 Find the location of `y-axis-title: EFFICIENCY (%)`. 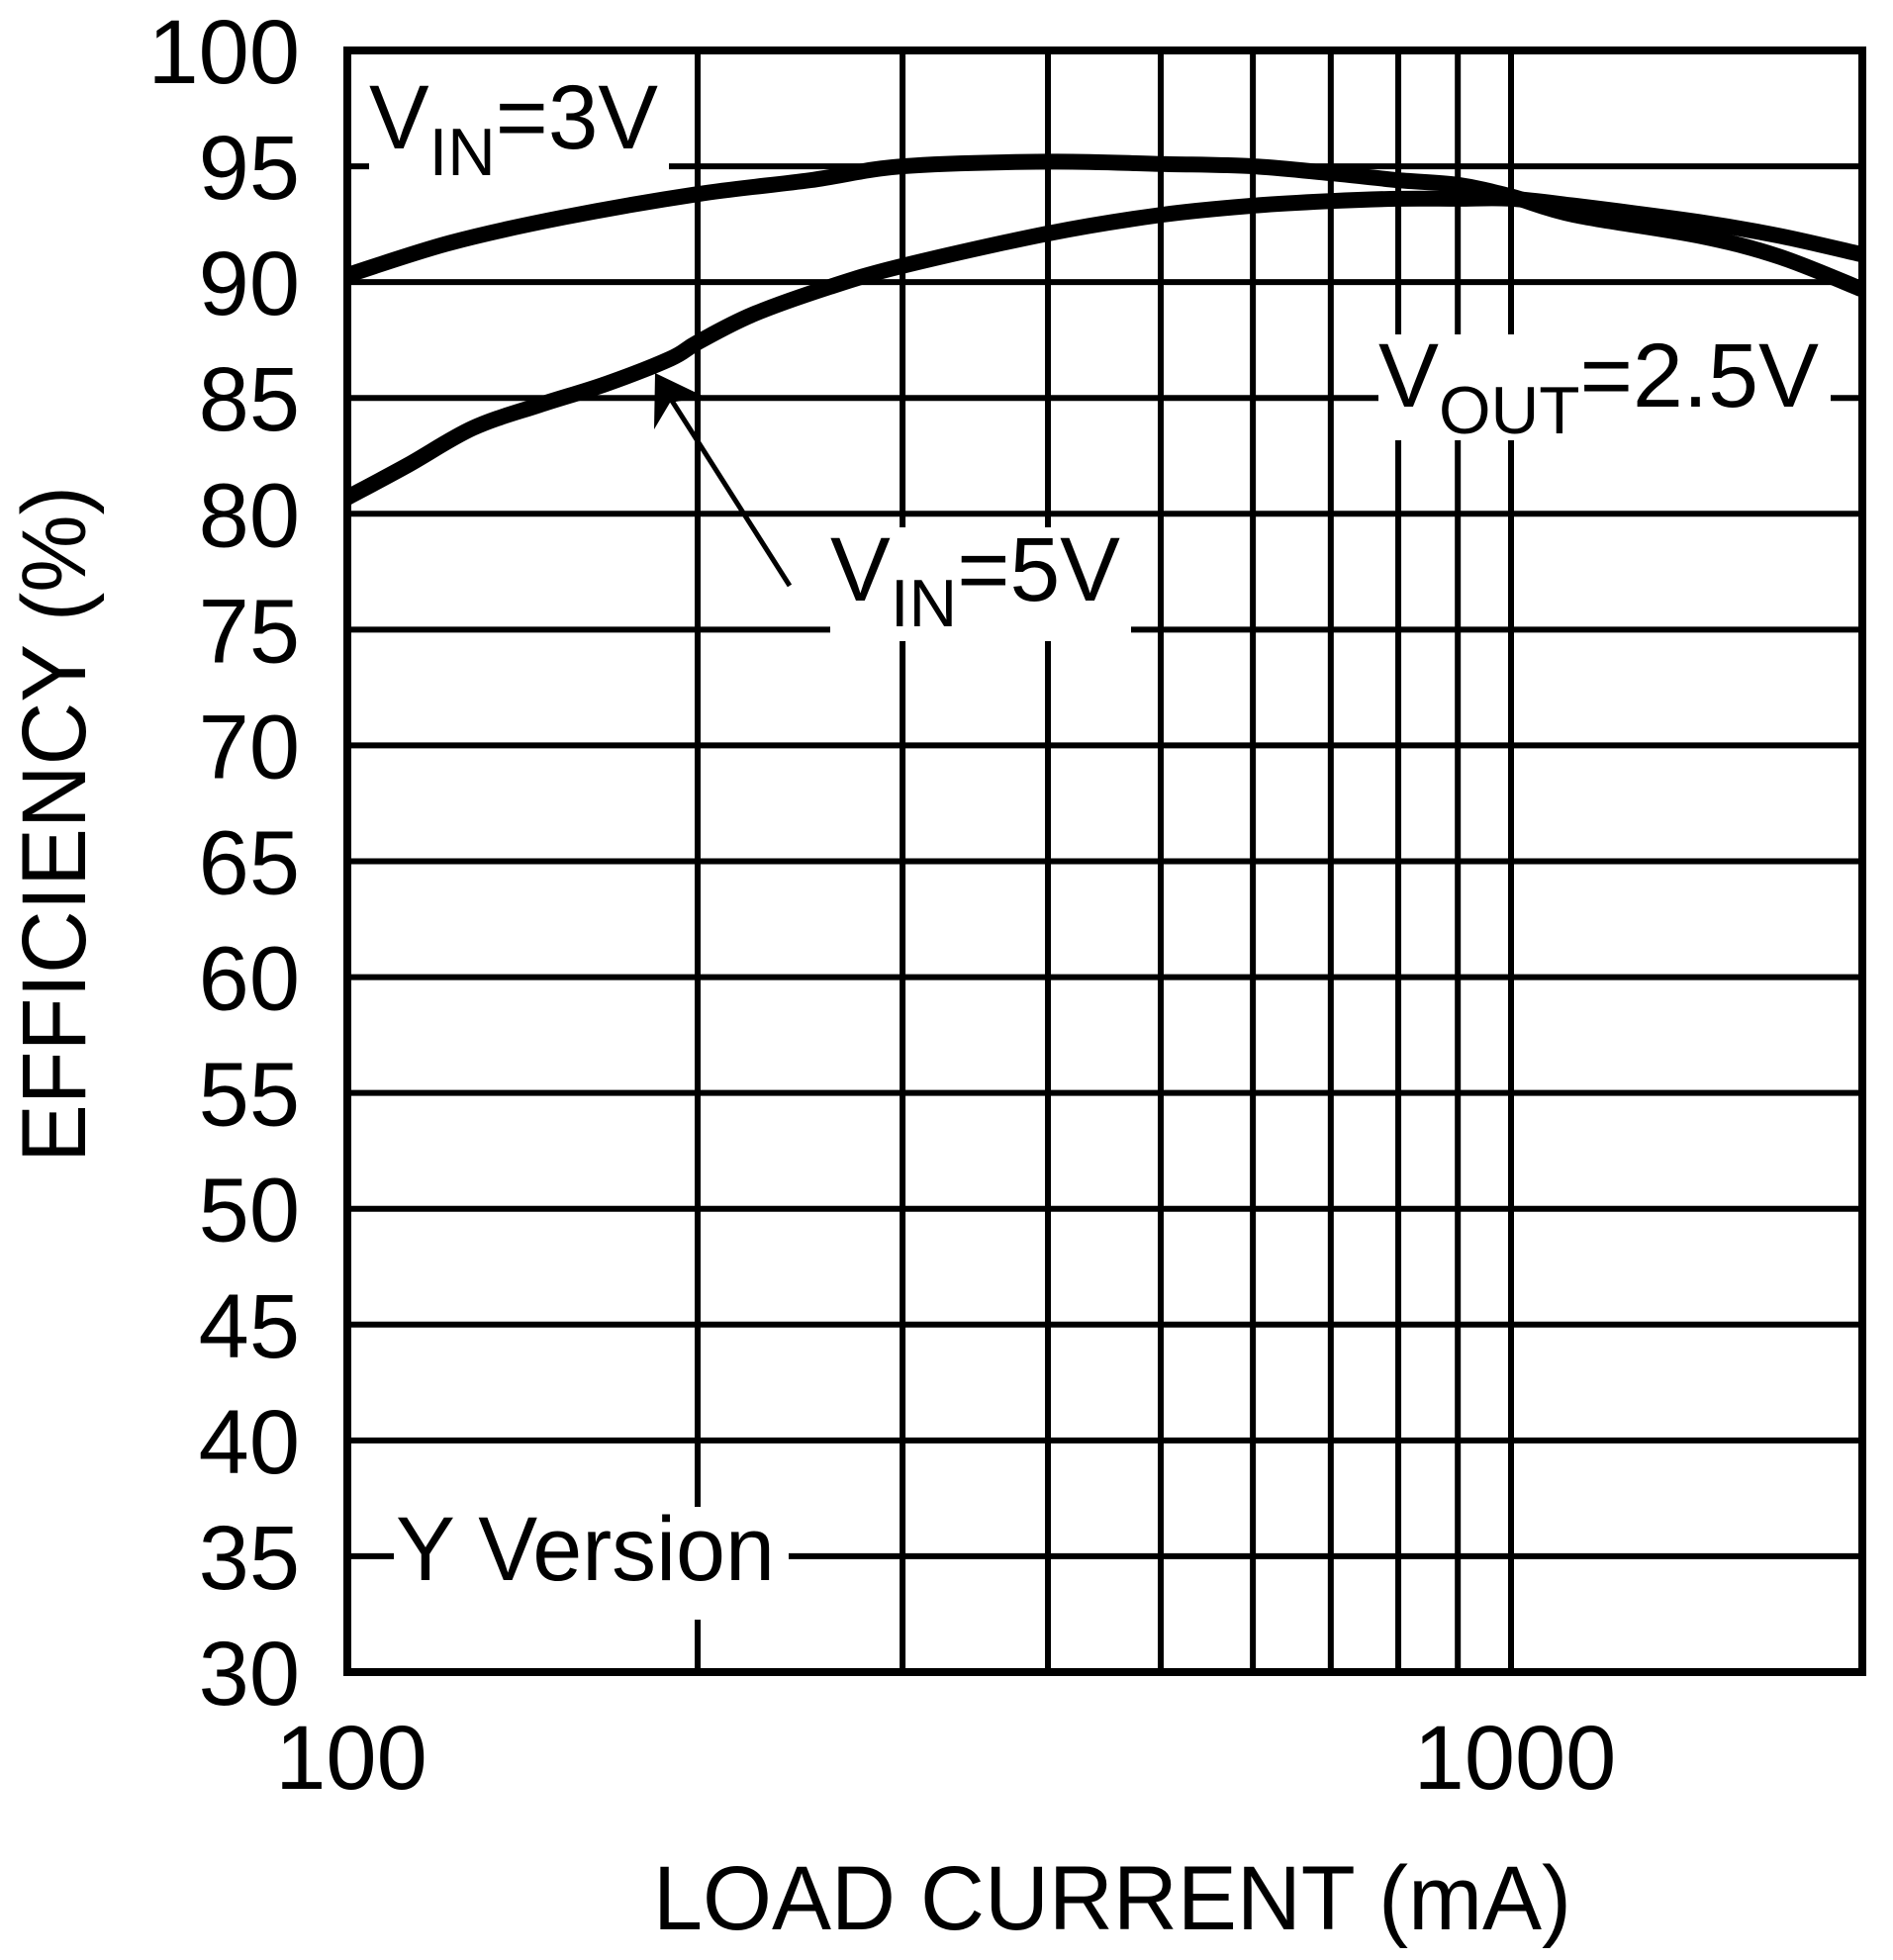

y-axis-title: EFFICIENCY (%) is located at coordinates (54, 824).